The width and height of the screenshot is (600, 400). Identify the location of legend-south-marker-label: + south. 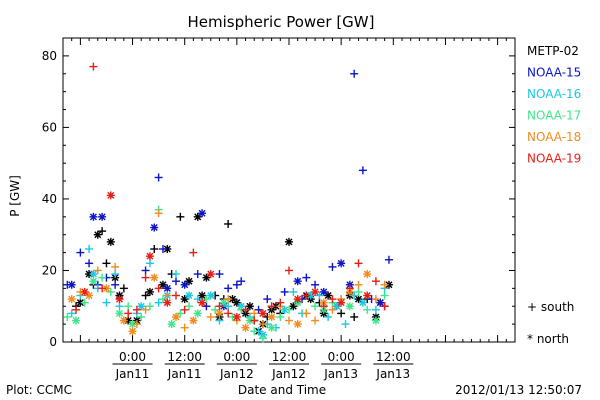
(550, 307).